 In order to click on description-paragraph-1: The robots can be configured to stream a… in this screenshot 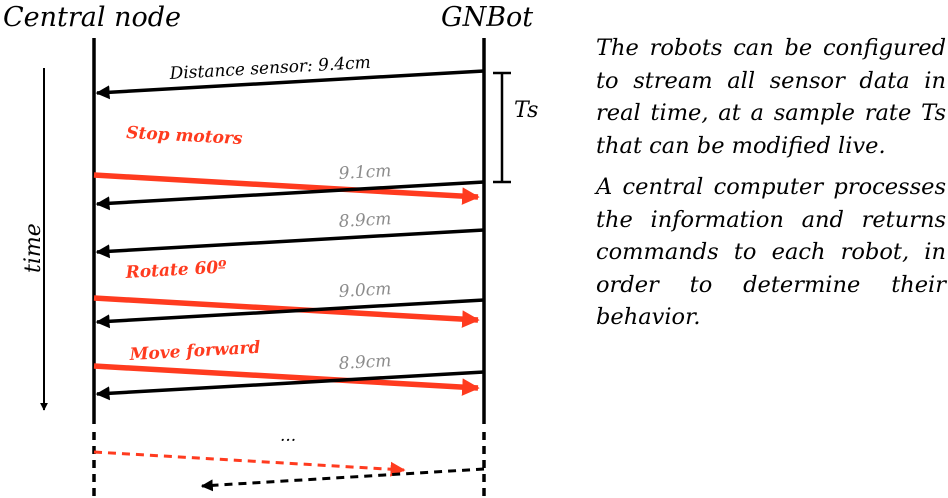, I will do `click(771, 97)`.